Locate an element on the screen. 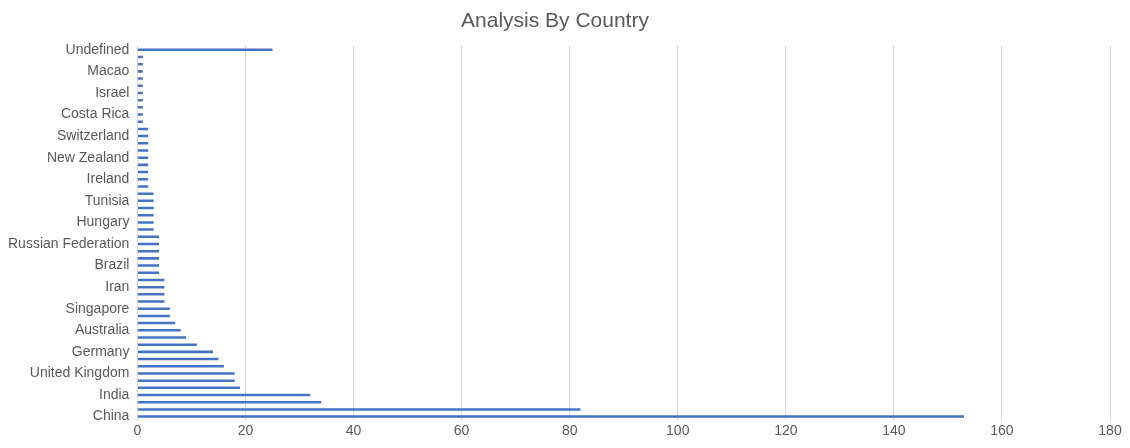  x-tick-label: 160 is located at coordinates (1002, 430).